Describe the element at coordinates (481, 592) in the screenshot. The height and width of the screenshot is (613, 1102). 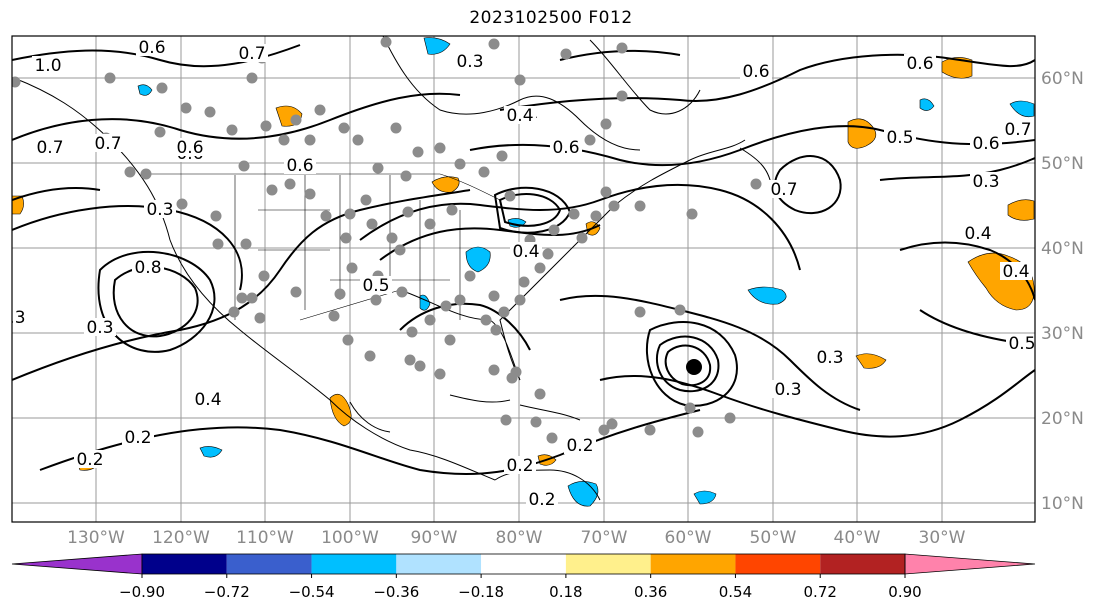
I see `colorbar-tick-label: −0.18` at that location.